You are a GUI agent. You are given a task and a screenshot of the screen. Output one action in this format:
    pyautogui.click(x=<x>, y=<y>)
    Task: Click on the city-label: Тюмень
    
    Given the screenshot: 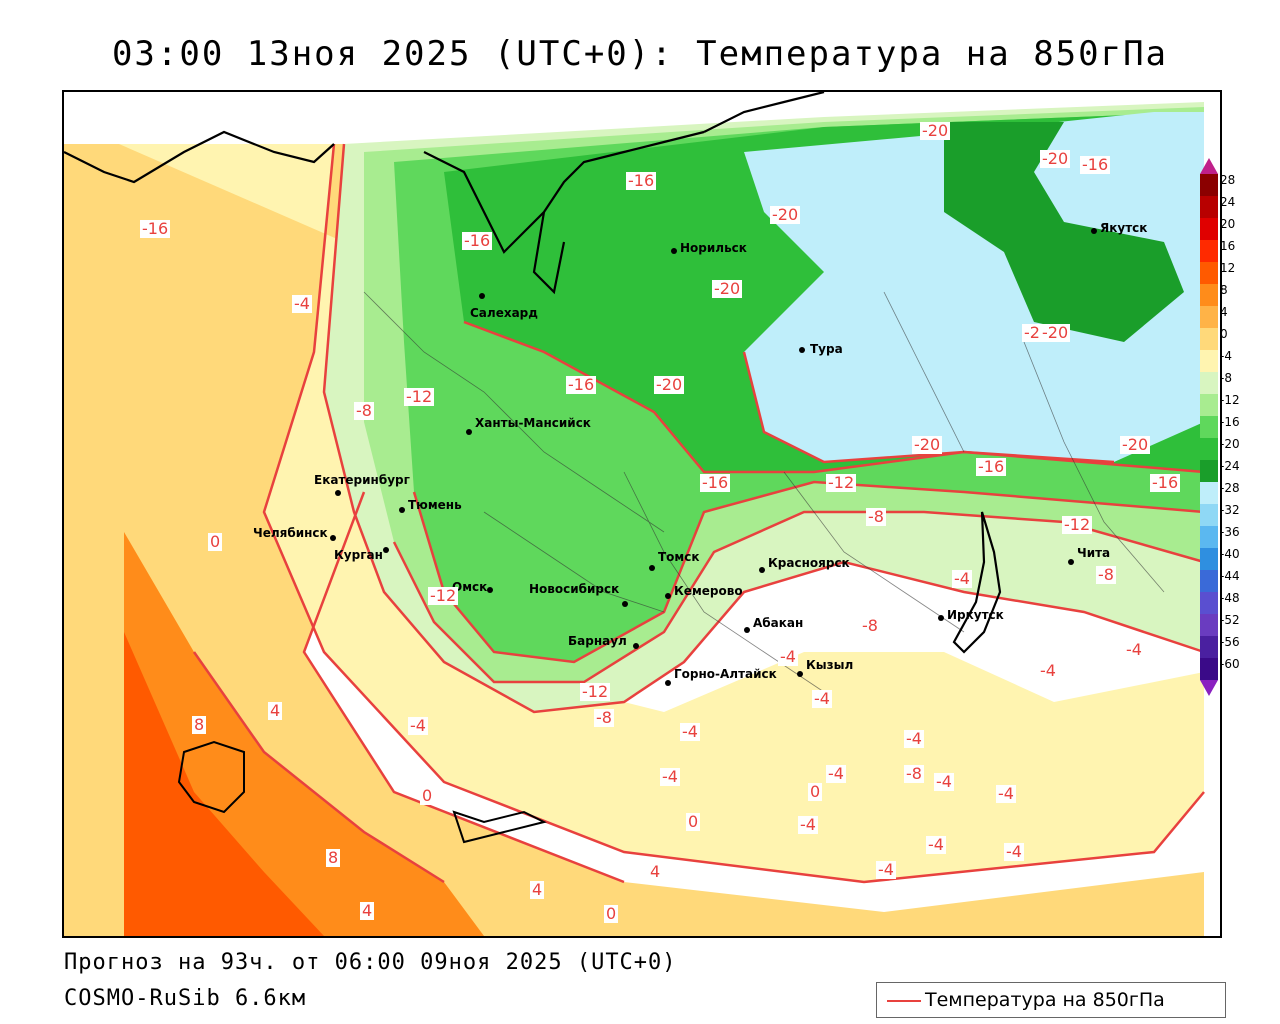 What is the action you would take?
    pyautogui.click(x=435, y=505)
    